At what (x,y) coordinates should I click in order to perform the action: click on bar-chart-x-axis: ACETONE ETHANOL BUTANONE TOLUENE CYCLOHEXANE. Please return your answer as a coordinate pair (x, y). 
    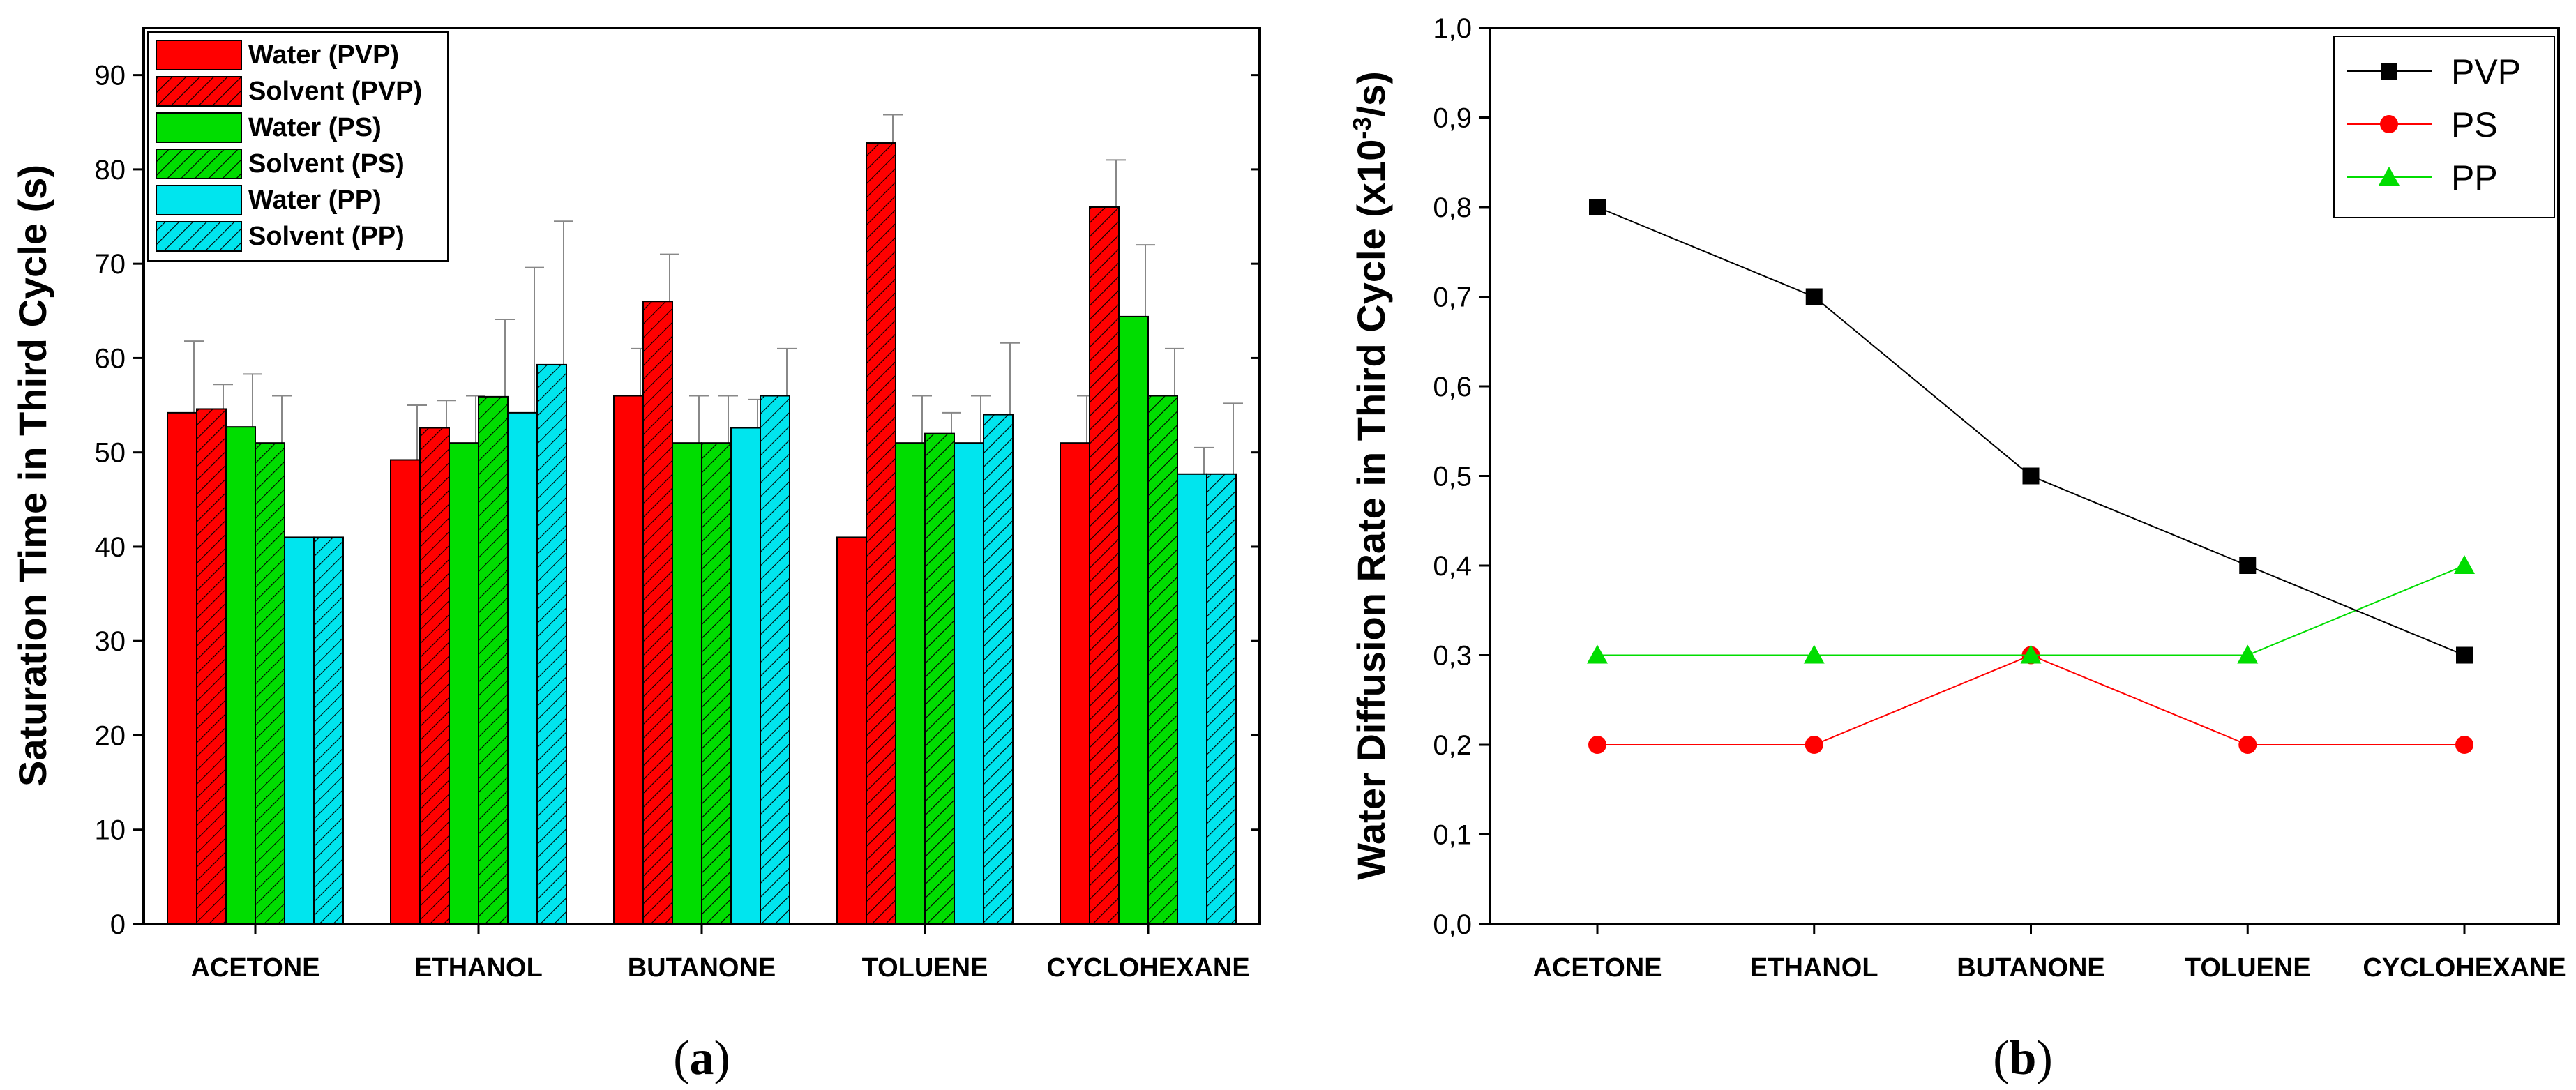
    Looking at the image, I should click on (720, 953).